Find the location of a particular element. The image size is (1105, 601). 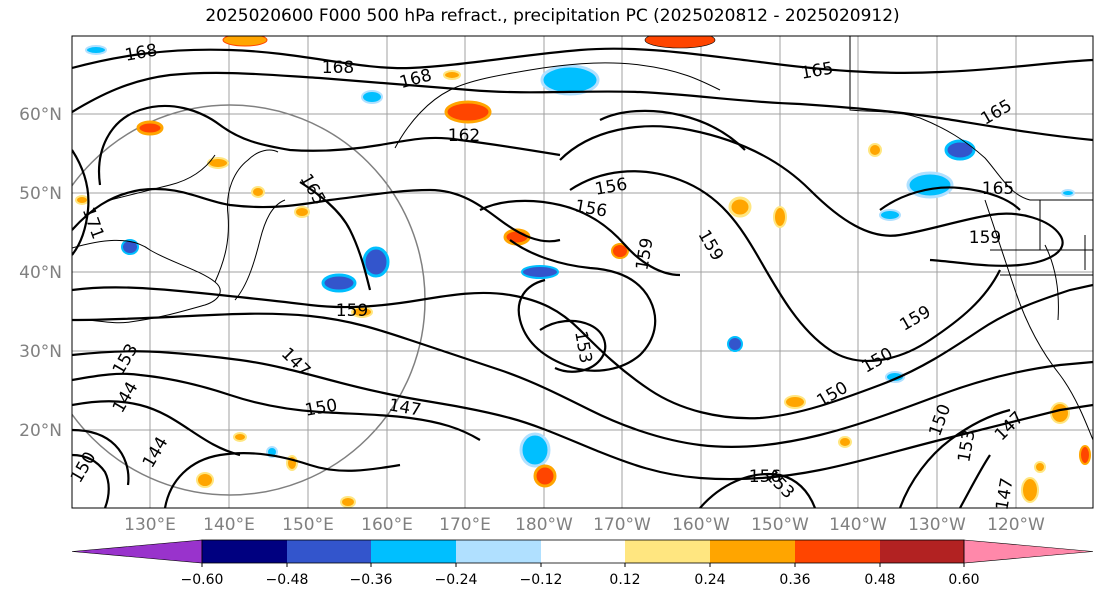

latitude-label: 30°N is located at coordinates (40, 352).